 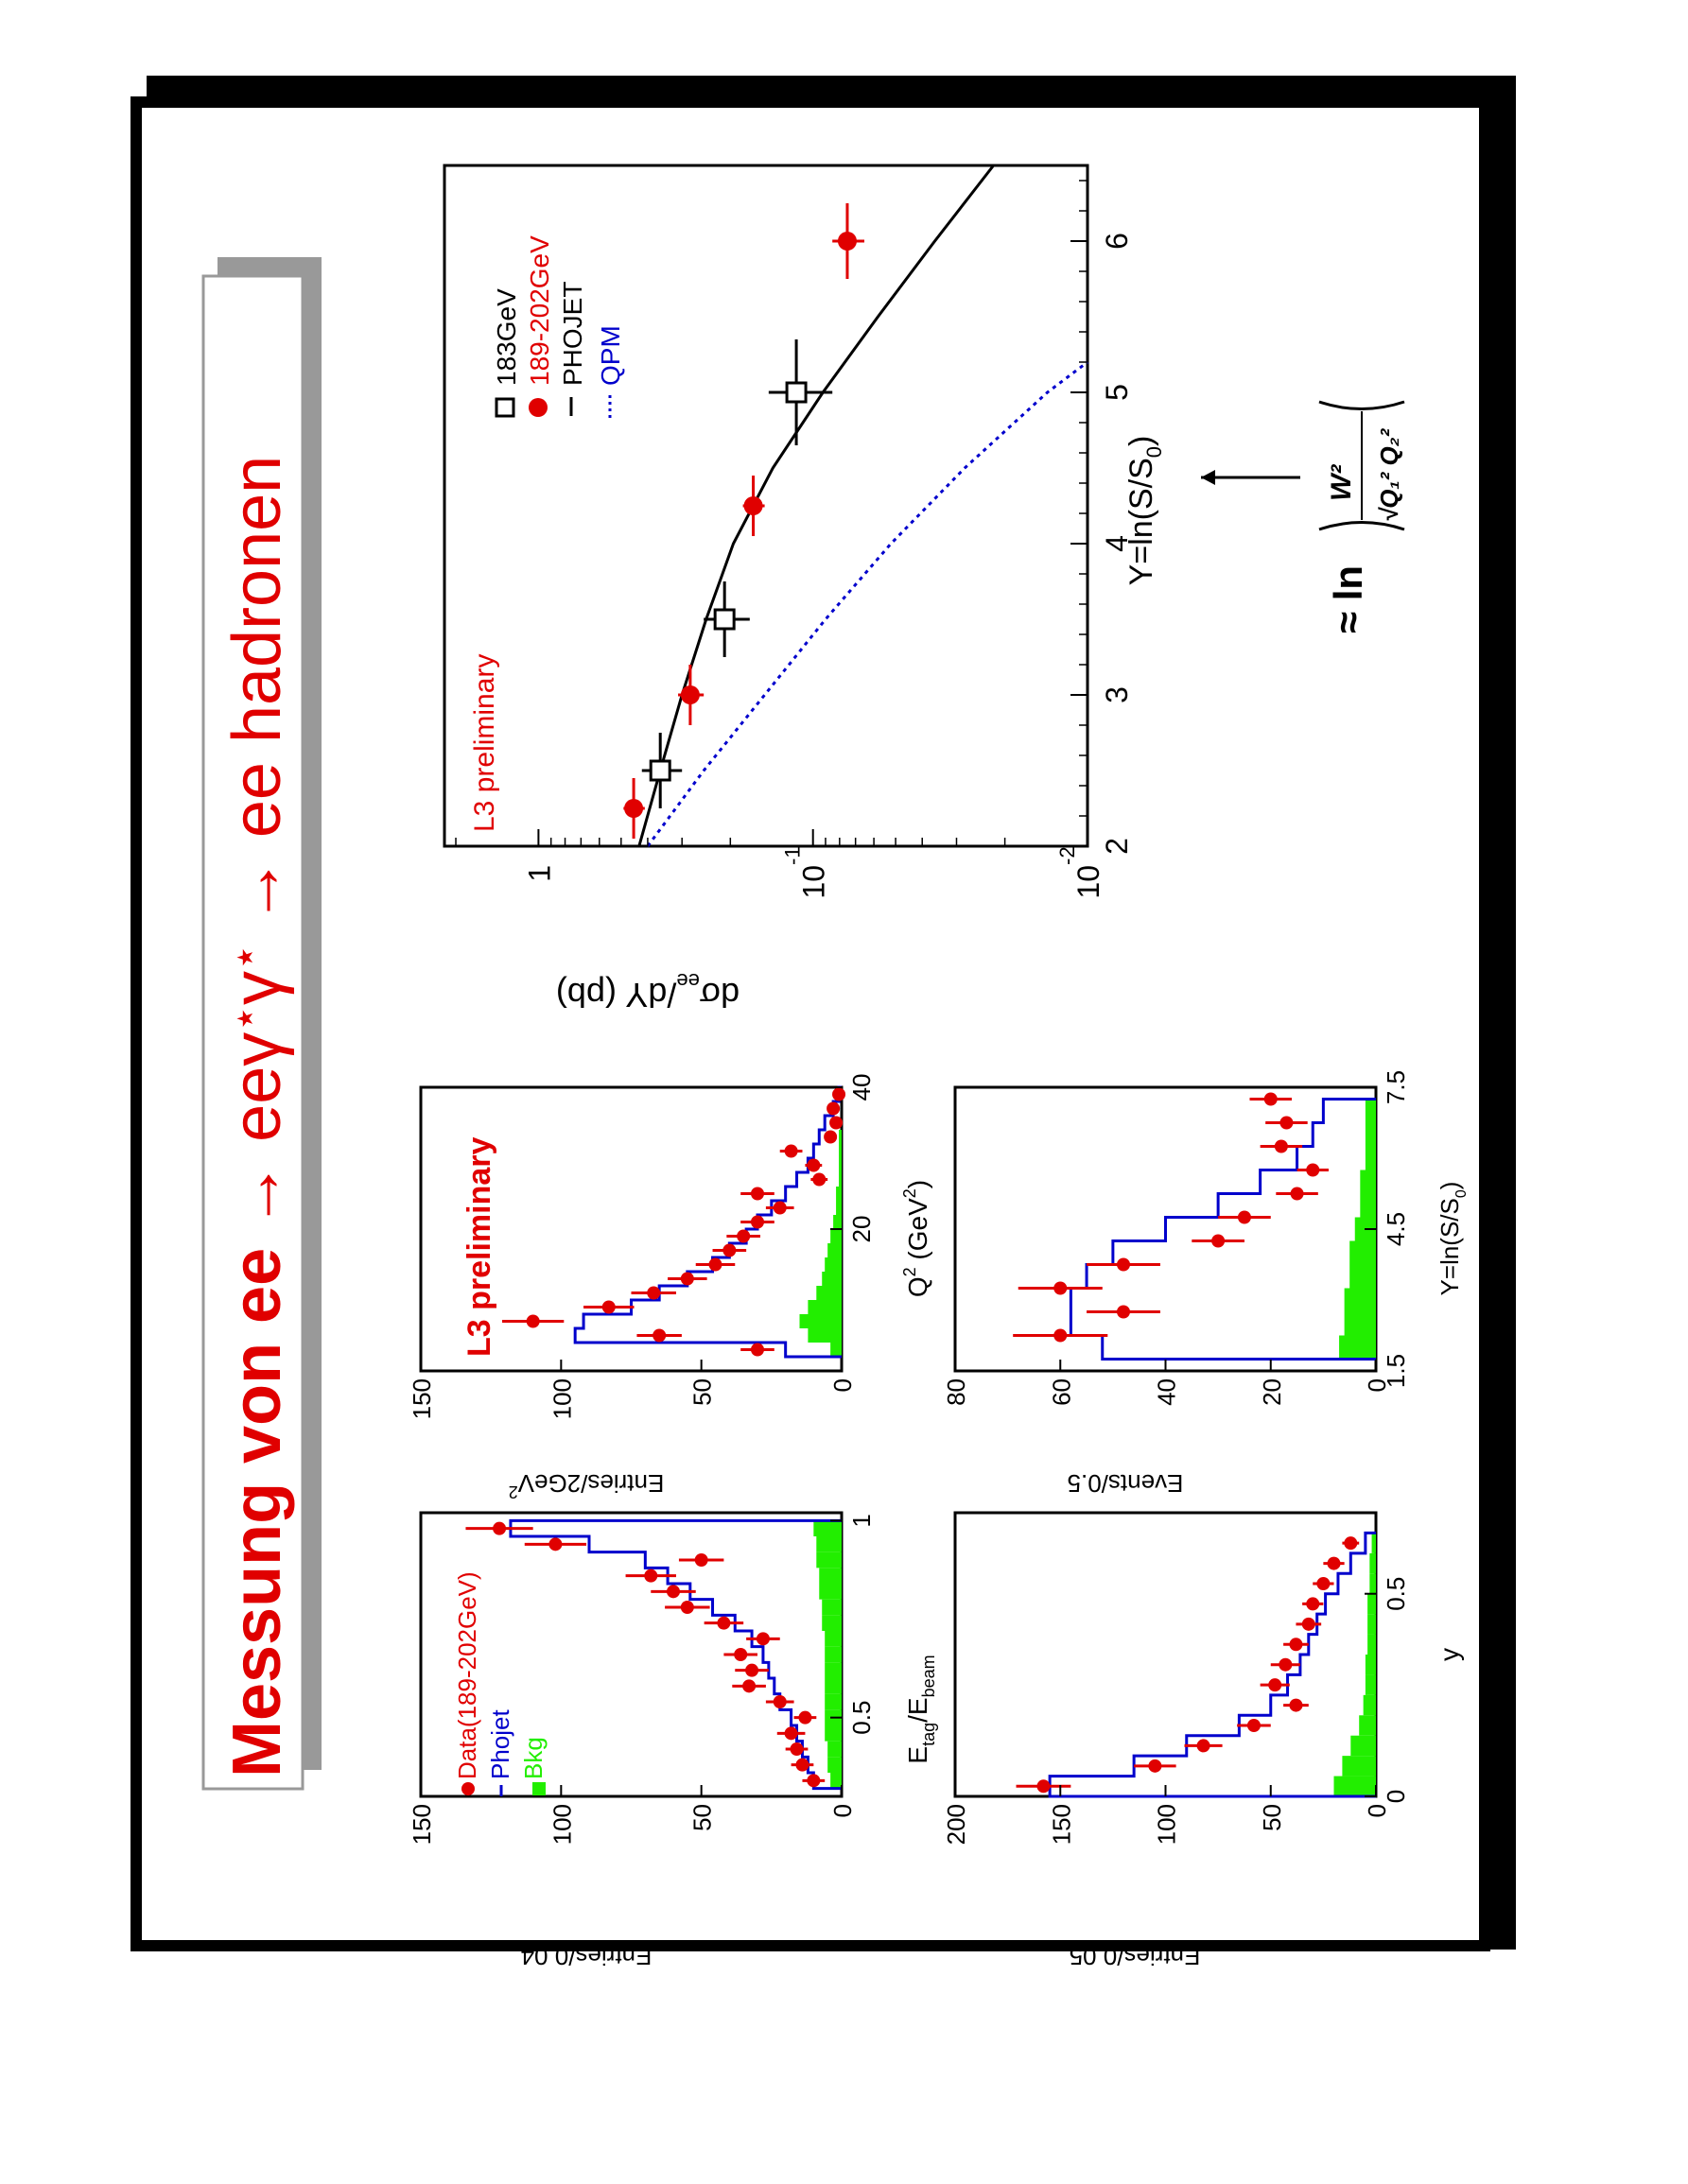 I want to click on phojet-curve, so click(x=816, y=506).